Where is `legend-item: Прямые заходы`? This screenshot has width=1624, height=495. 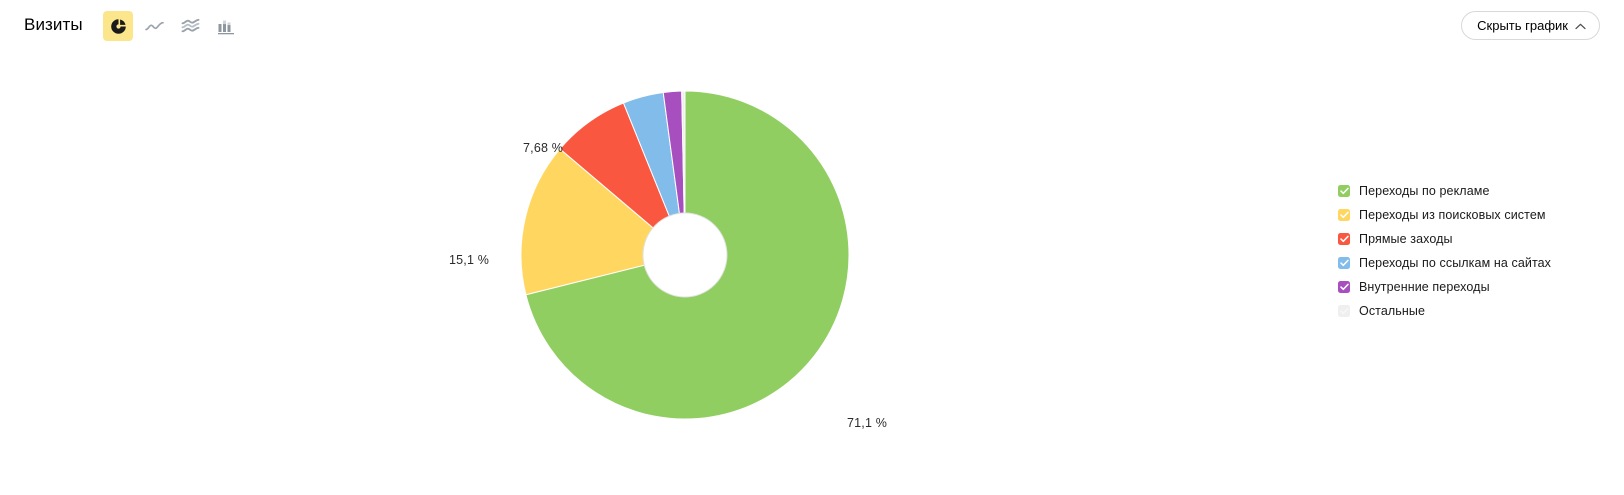 legend-item: Прямые заходы is located at coordinates (1481, 239).